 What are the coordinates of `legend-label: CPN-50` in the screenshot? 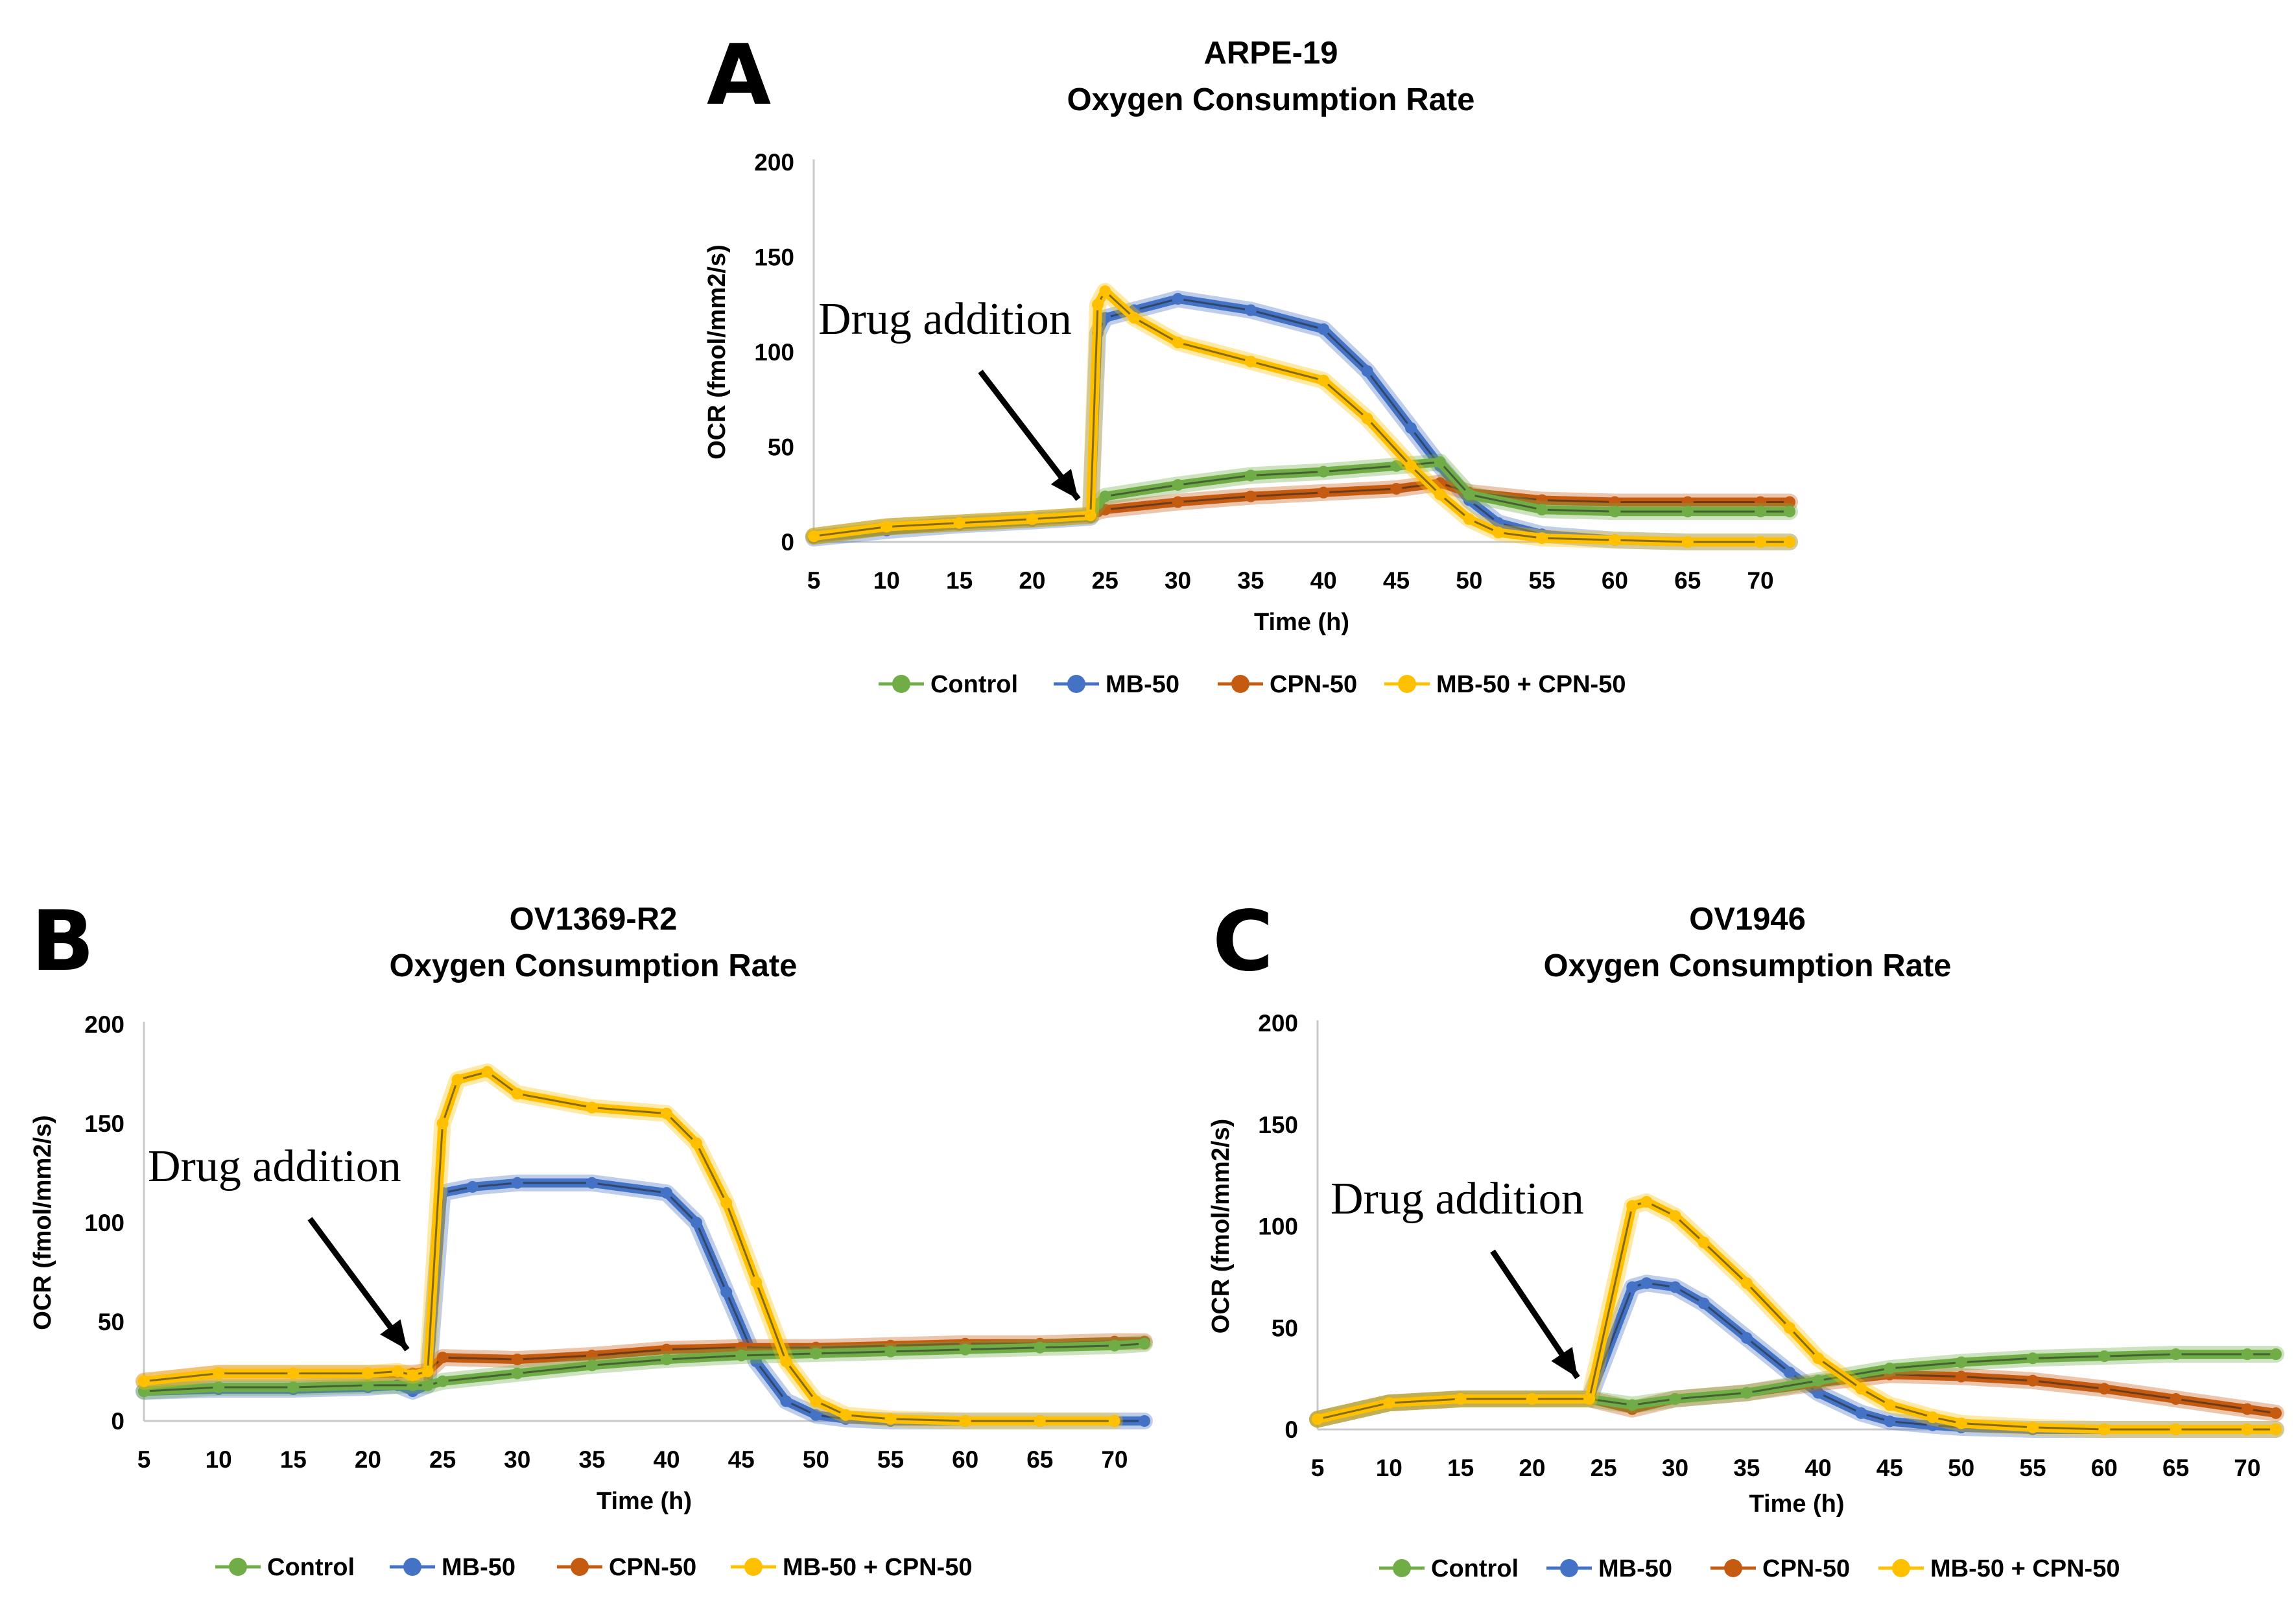 It's located at (652, 1567).